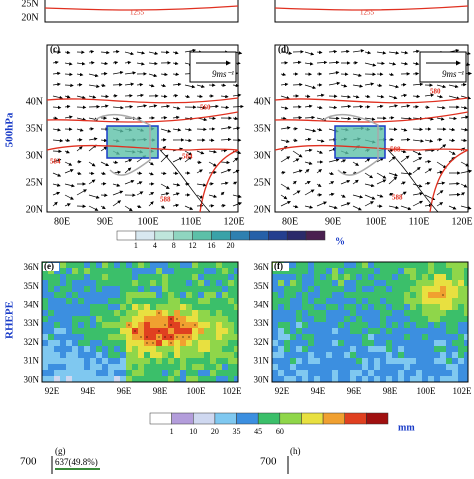  Describe the element at coordinates (280, 431) in the screenshot. I see `colorbar-label: 60` at that location.